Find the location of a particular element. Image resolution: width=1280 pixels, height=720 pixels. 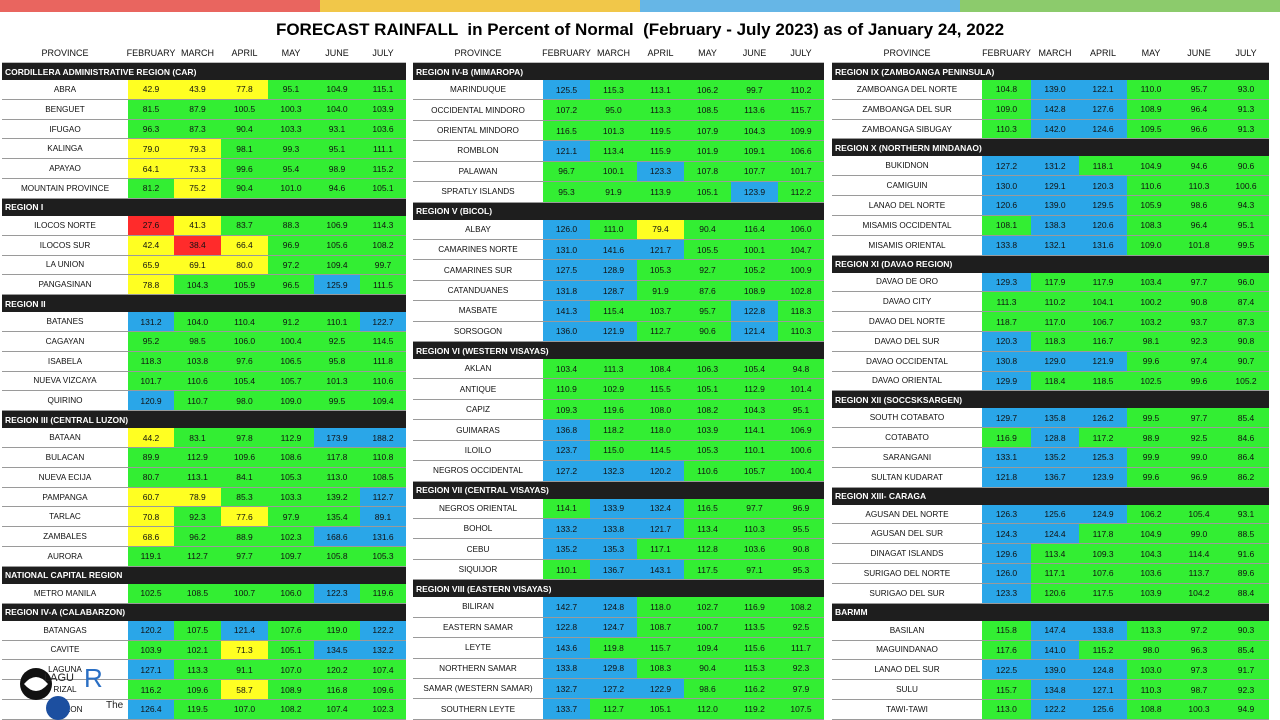

rainfall-value-cell: 66.4 is located at coordinates (244, 245).